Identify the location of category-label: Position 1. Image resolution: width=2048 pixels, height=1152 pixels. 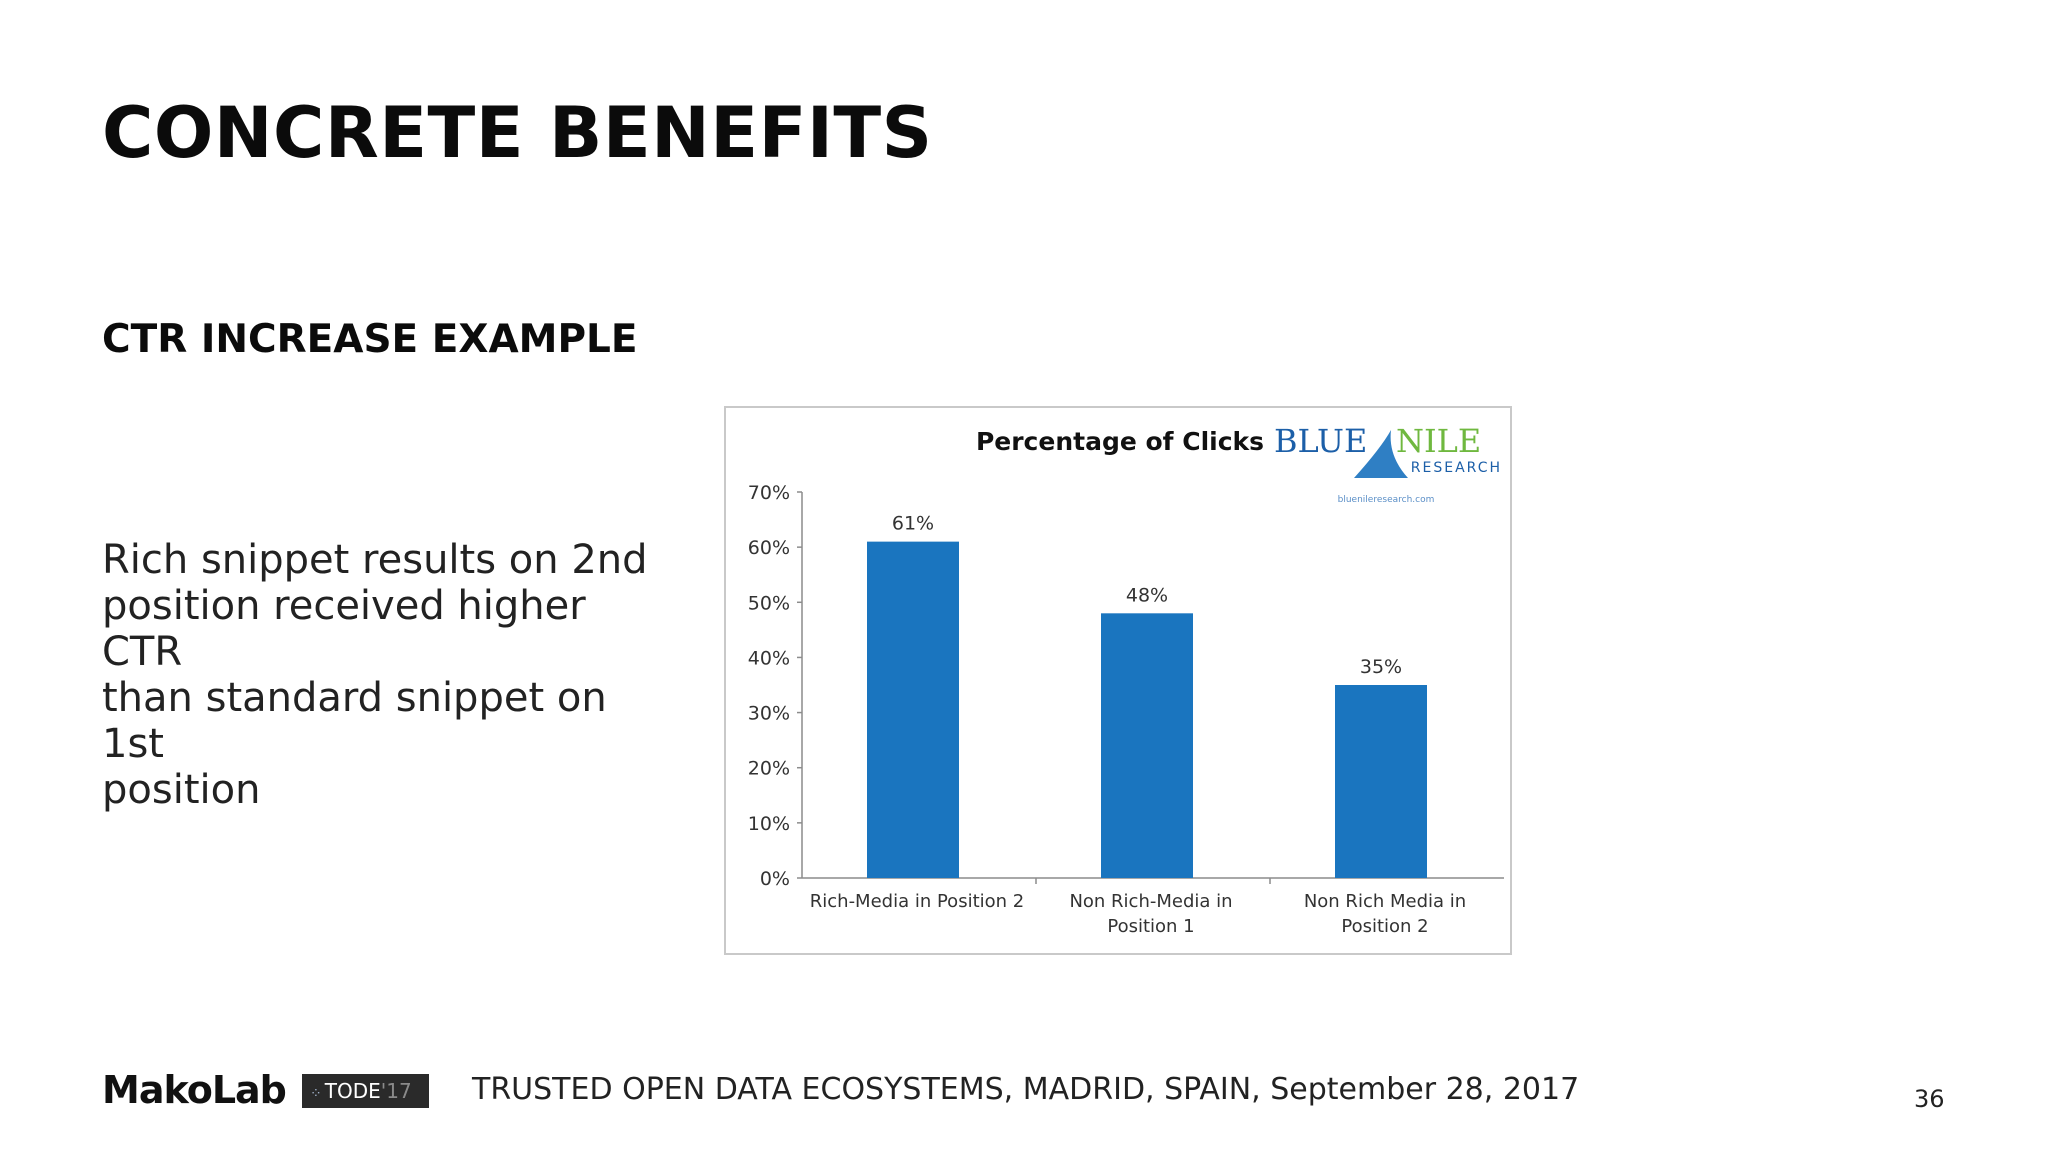
(1150, 926).